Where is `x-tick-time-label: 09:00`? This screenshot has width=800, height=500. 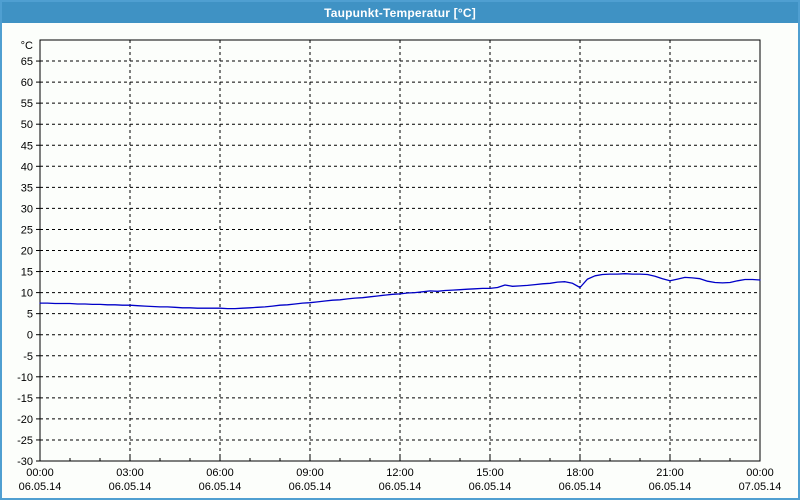
x-tick-time-label: 09:00 is located at coordinates (310, 473).